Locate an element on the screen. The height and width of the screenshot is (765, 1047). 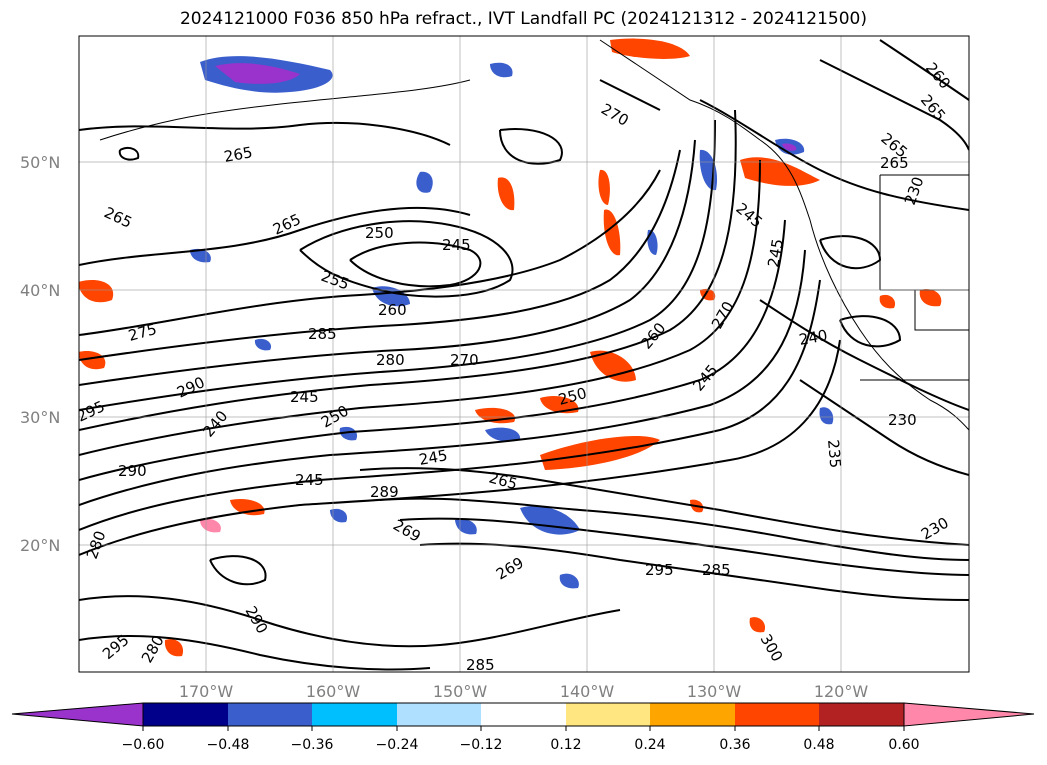
colorbar-tick: −0.60 is located at coordinates (143, 745).